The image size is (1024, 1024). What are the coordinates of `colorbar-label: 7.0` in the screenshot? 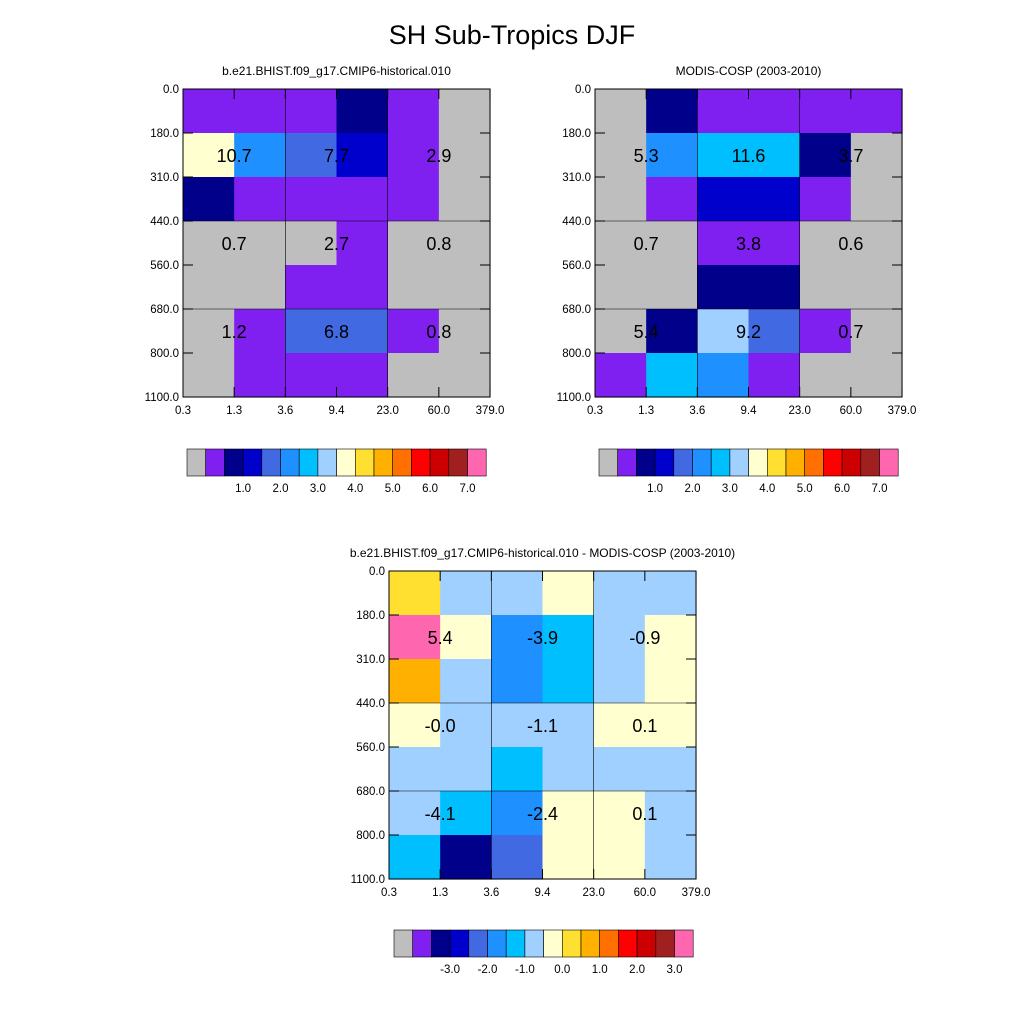 It's located at (468, 489).